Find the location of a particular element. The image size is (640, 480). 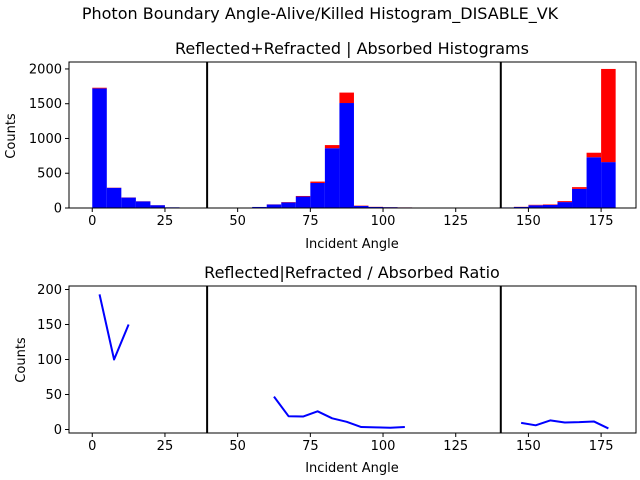

ratio-x-axis-label: Incident Angle is located at coordinates (352, 468).